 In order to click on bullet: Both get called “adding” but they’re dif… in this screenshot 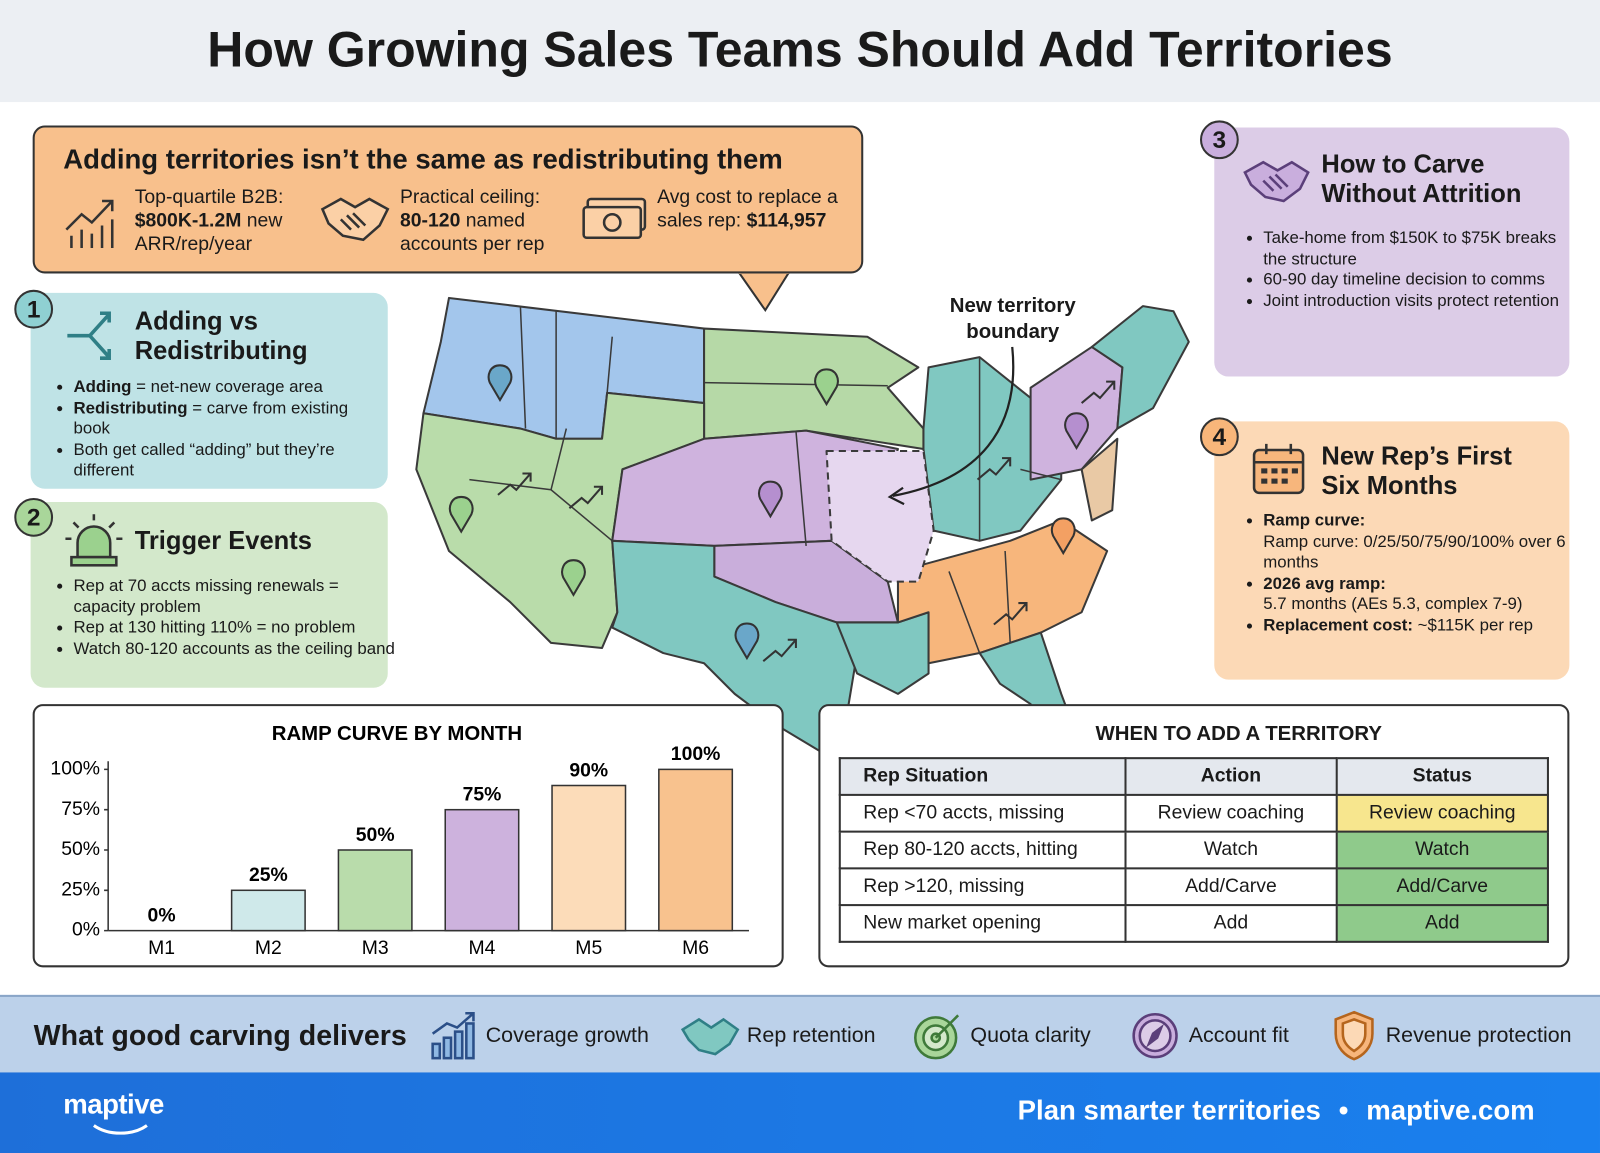, I will do `click(226, 460)`.